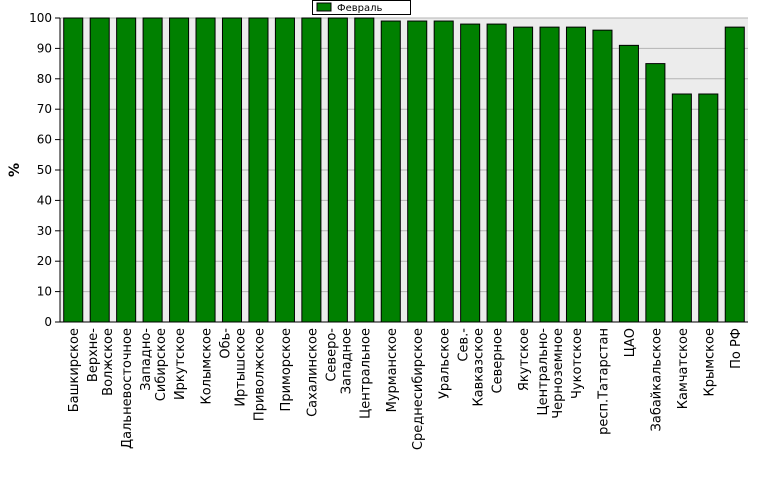  What do you see at coordinates (44, 261) in the screenshot?
I see `y-tick-label: 20` at bounding box center [44, 261].